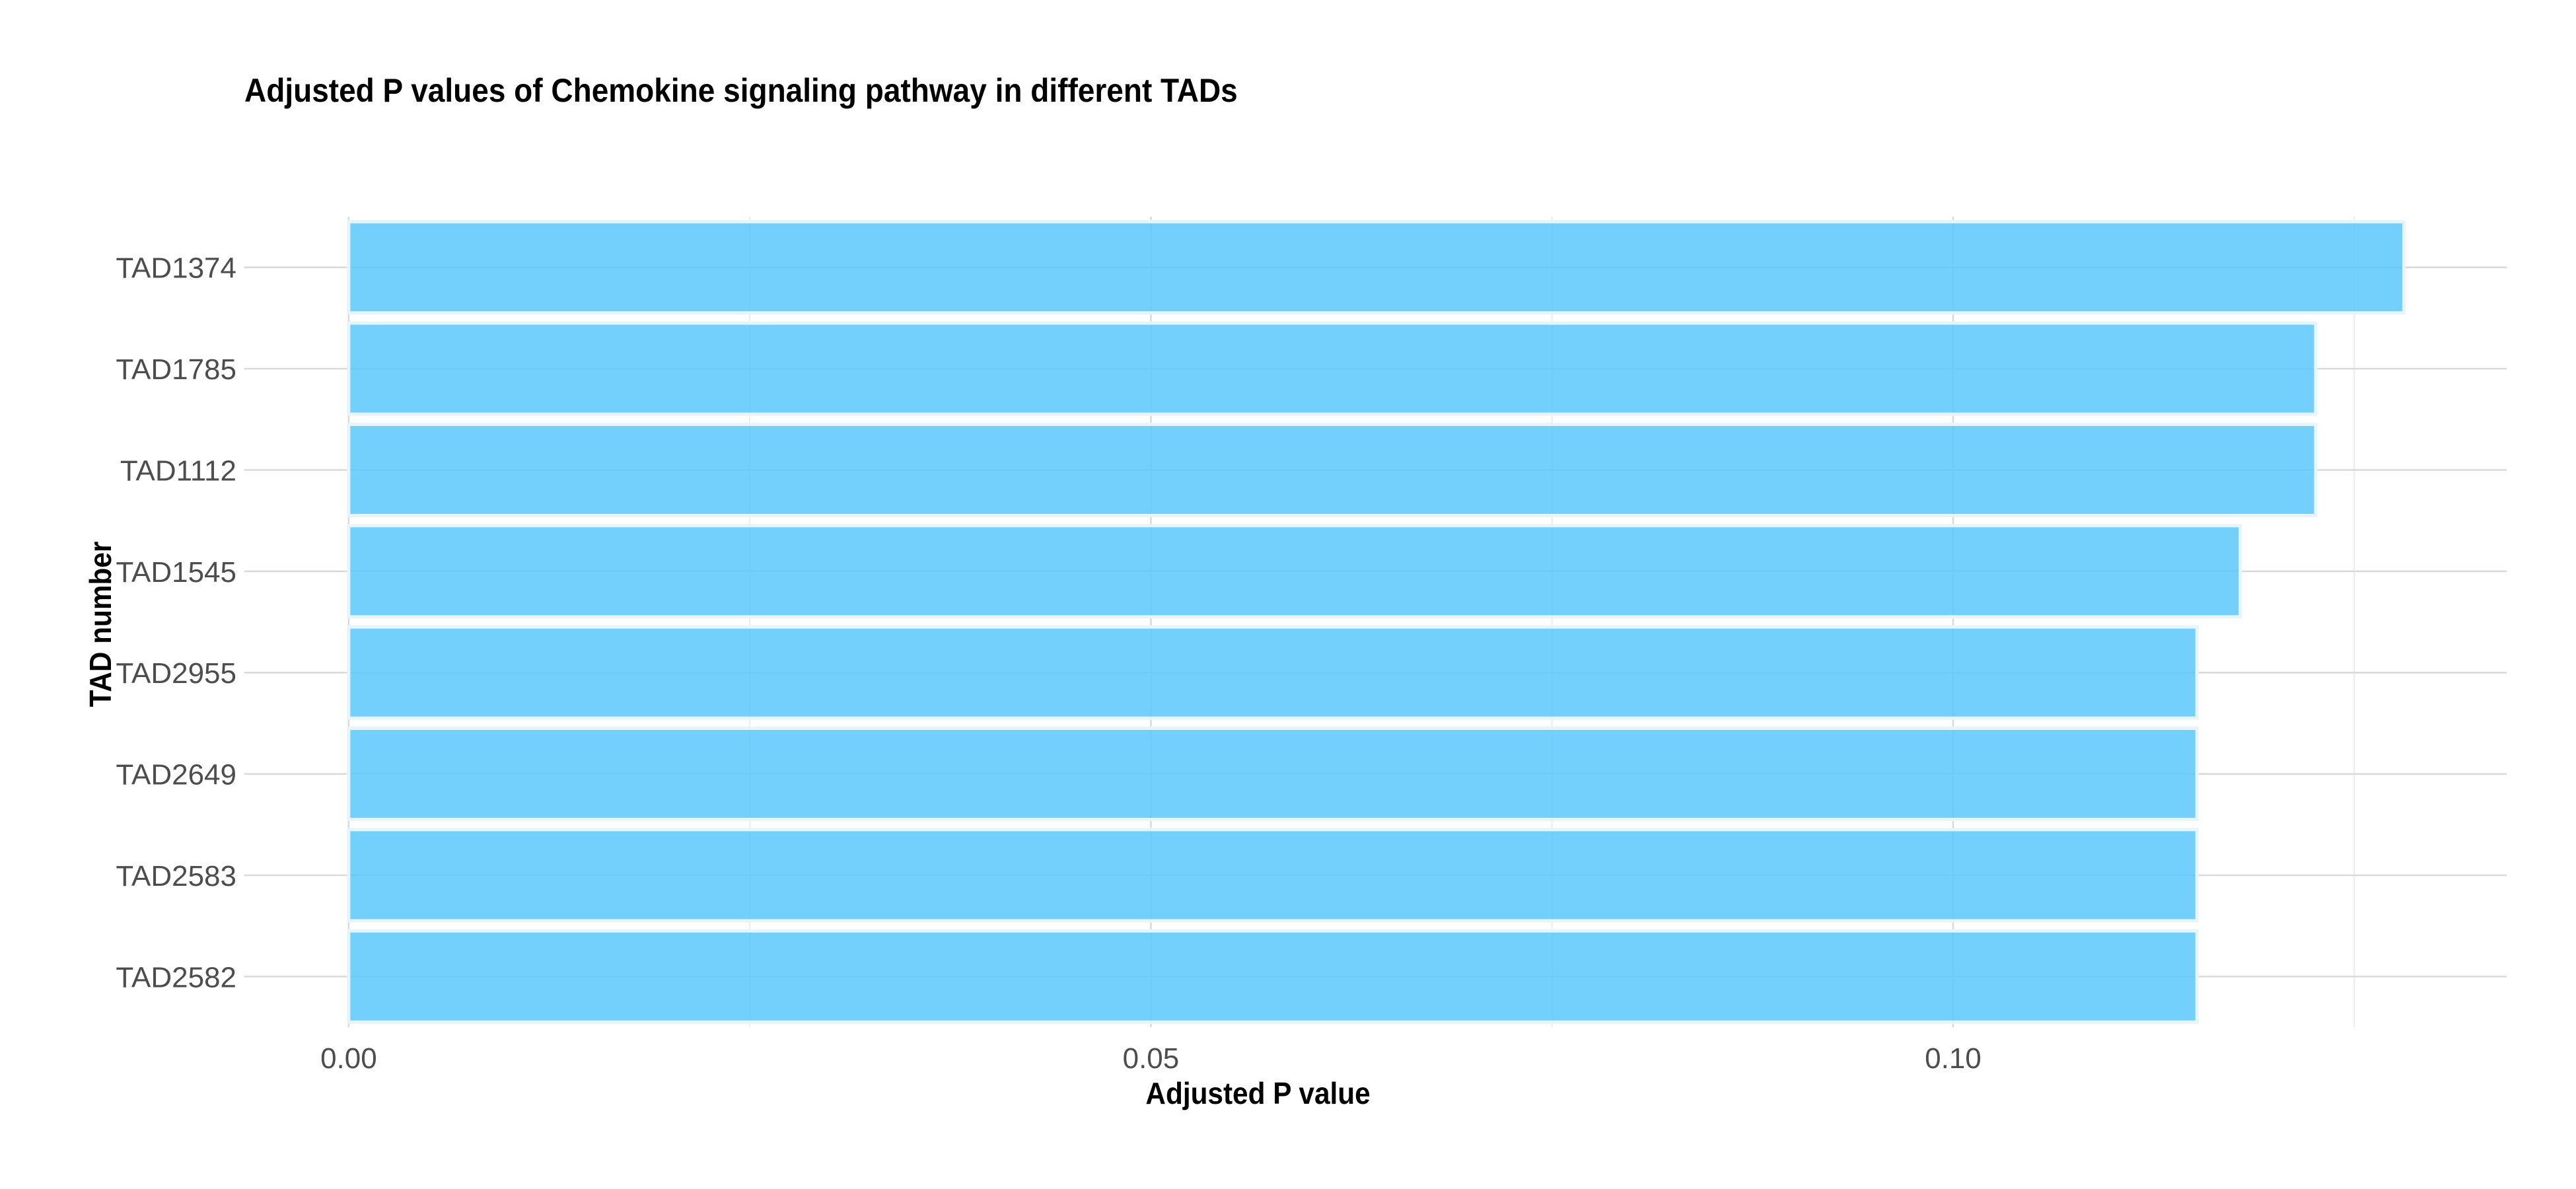  Describe the element at coordinates (1151, 1058) in the screenshot. I see `x-tick-label: 0.05` at that location.